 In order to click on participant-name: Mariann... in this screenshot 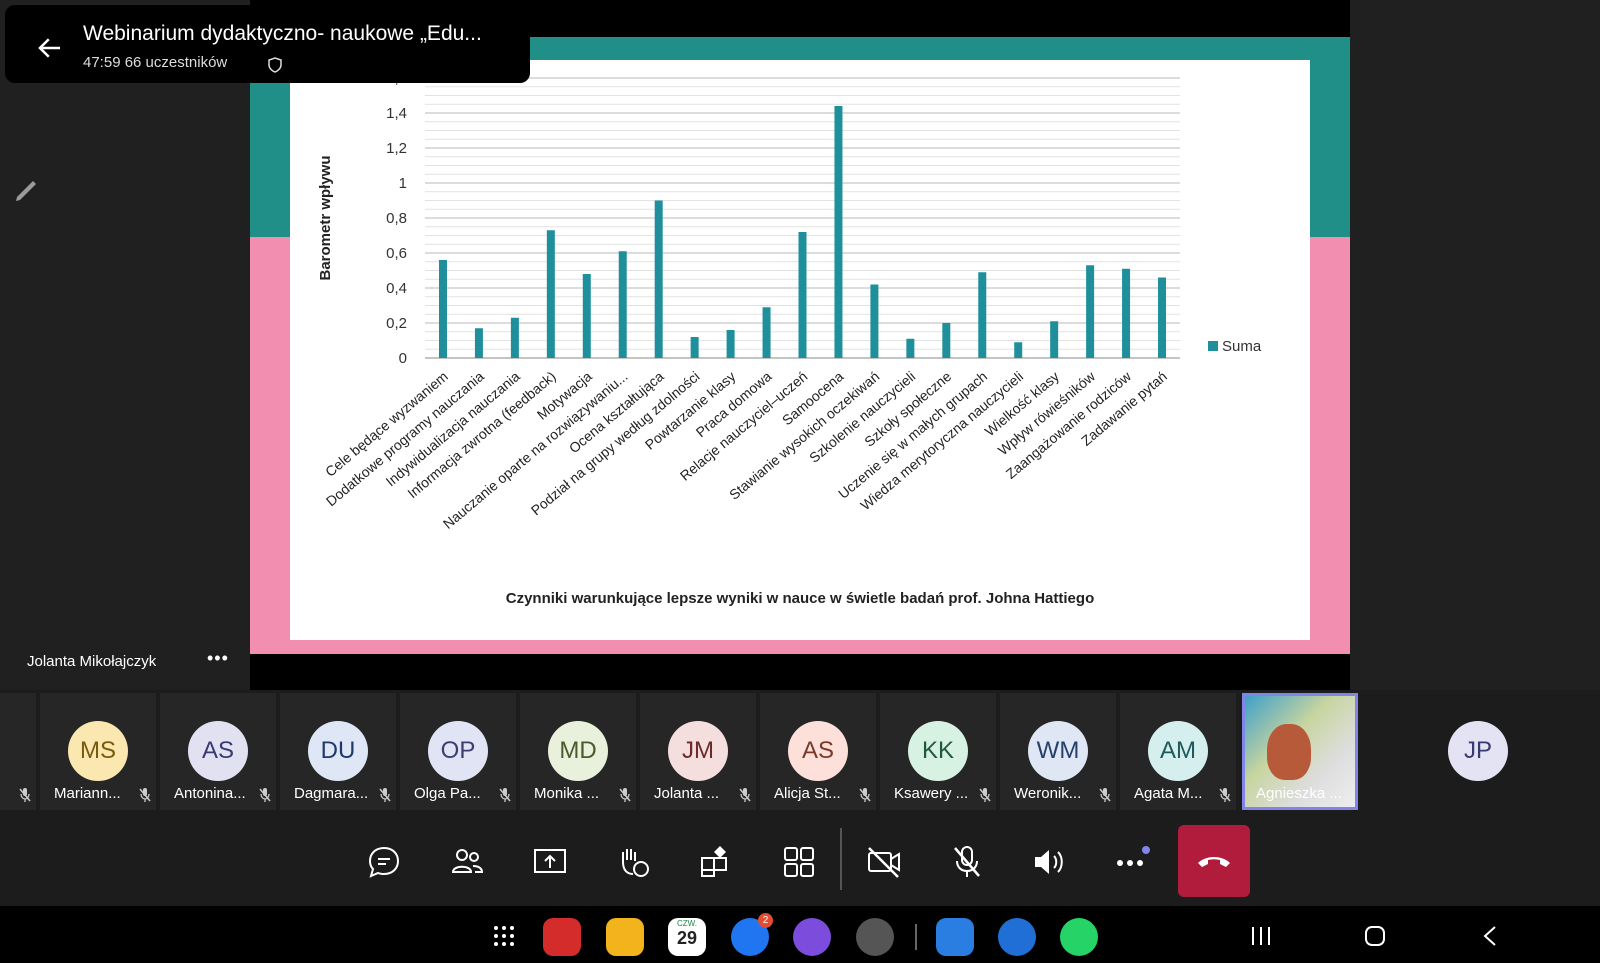, I will do `click(87, 793)`.